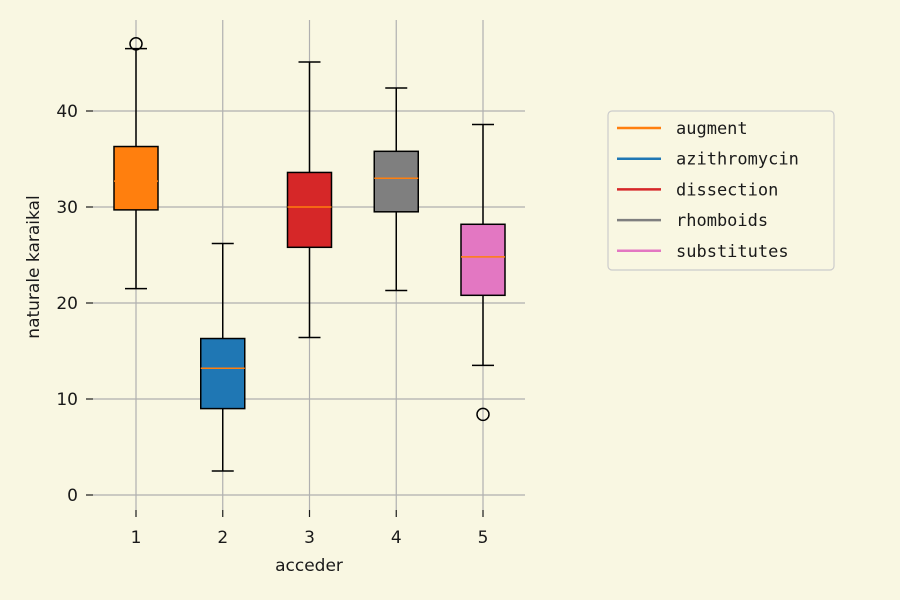  I want to click on box-dissection, so click(309, 200).